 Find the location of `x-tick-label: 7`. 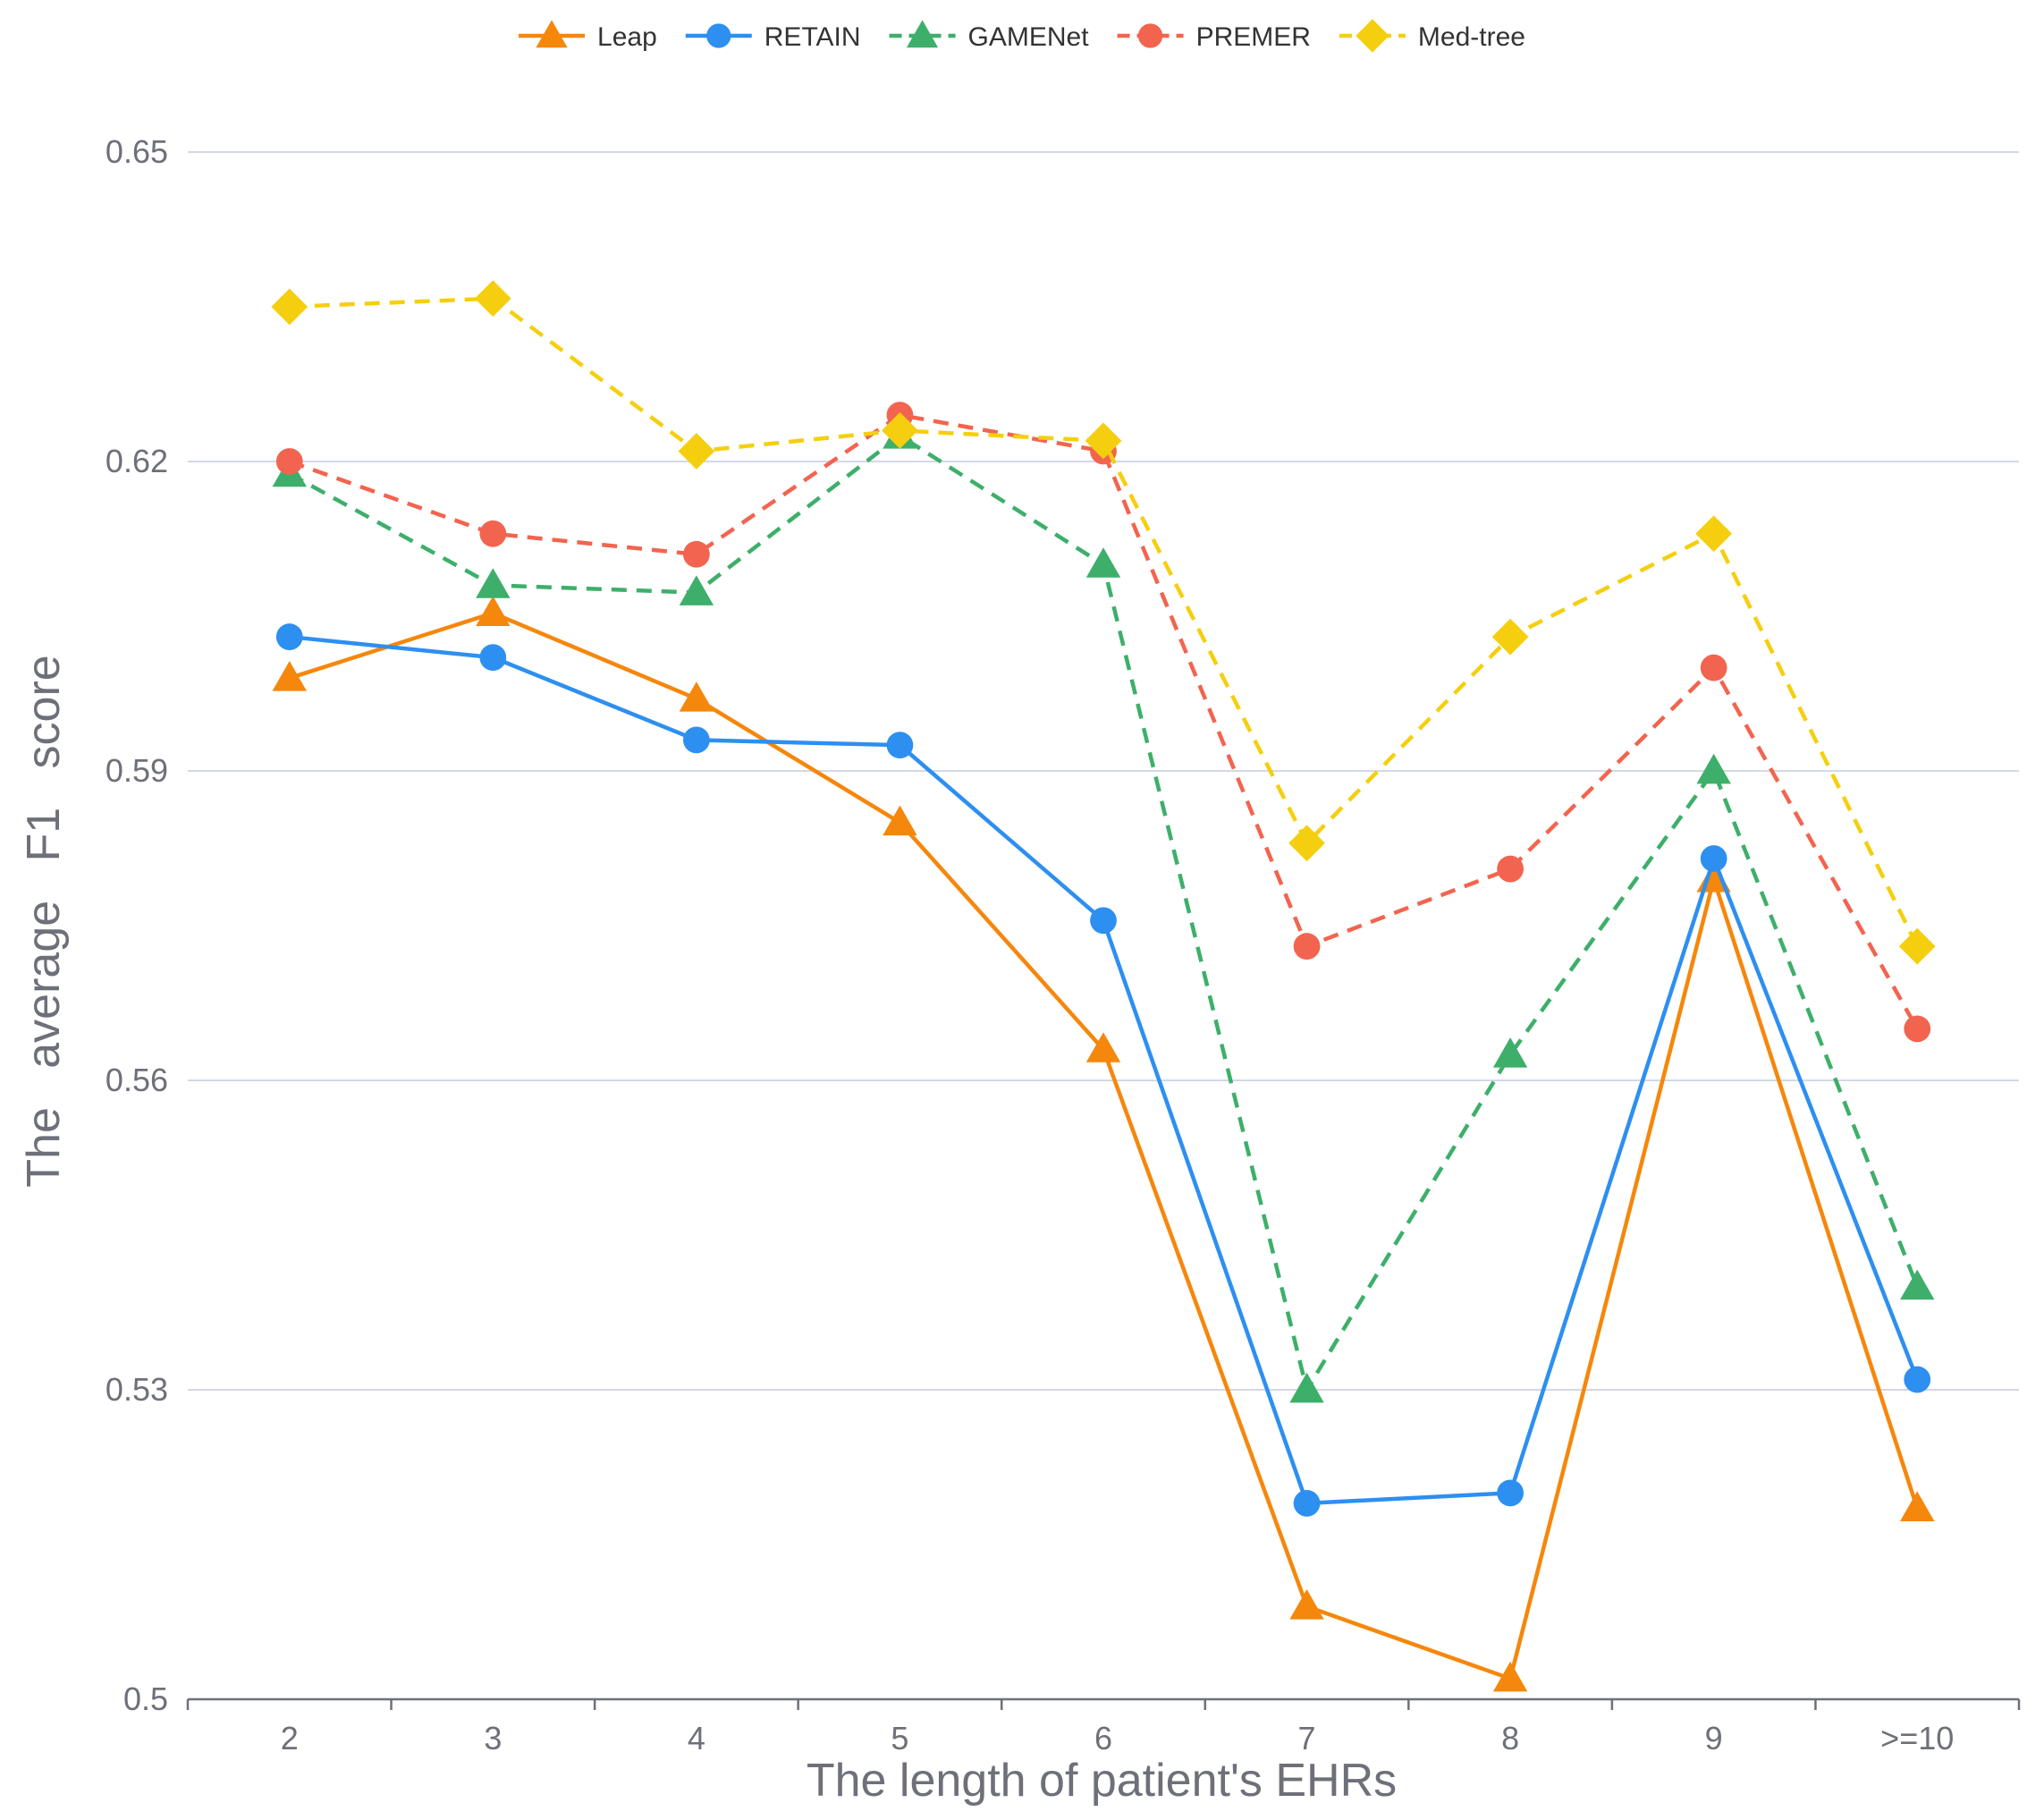

x-tick-label: 7 is located at coordinates (1307, 1738).